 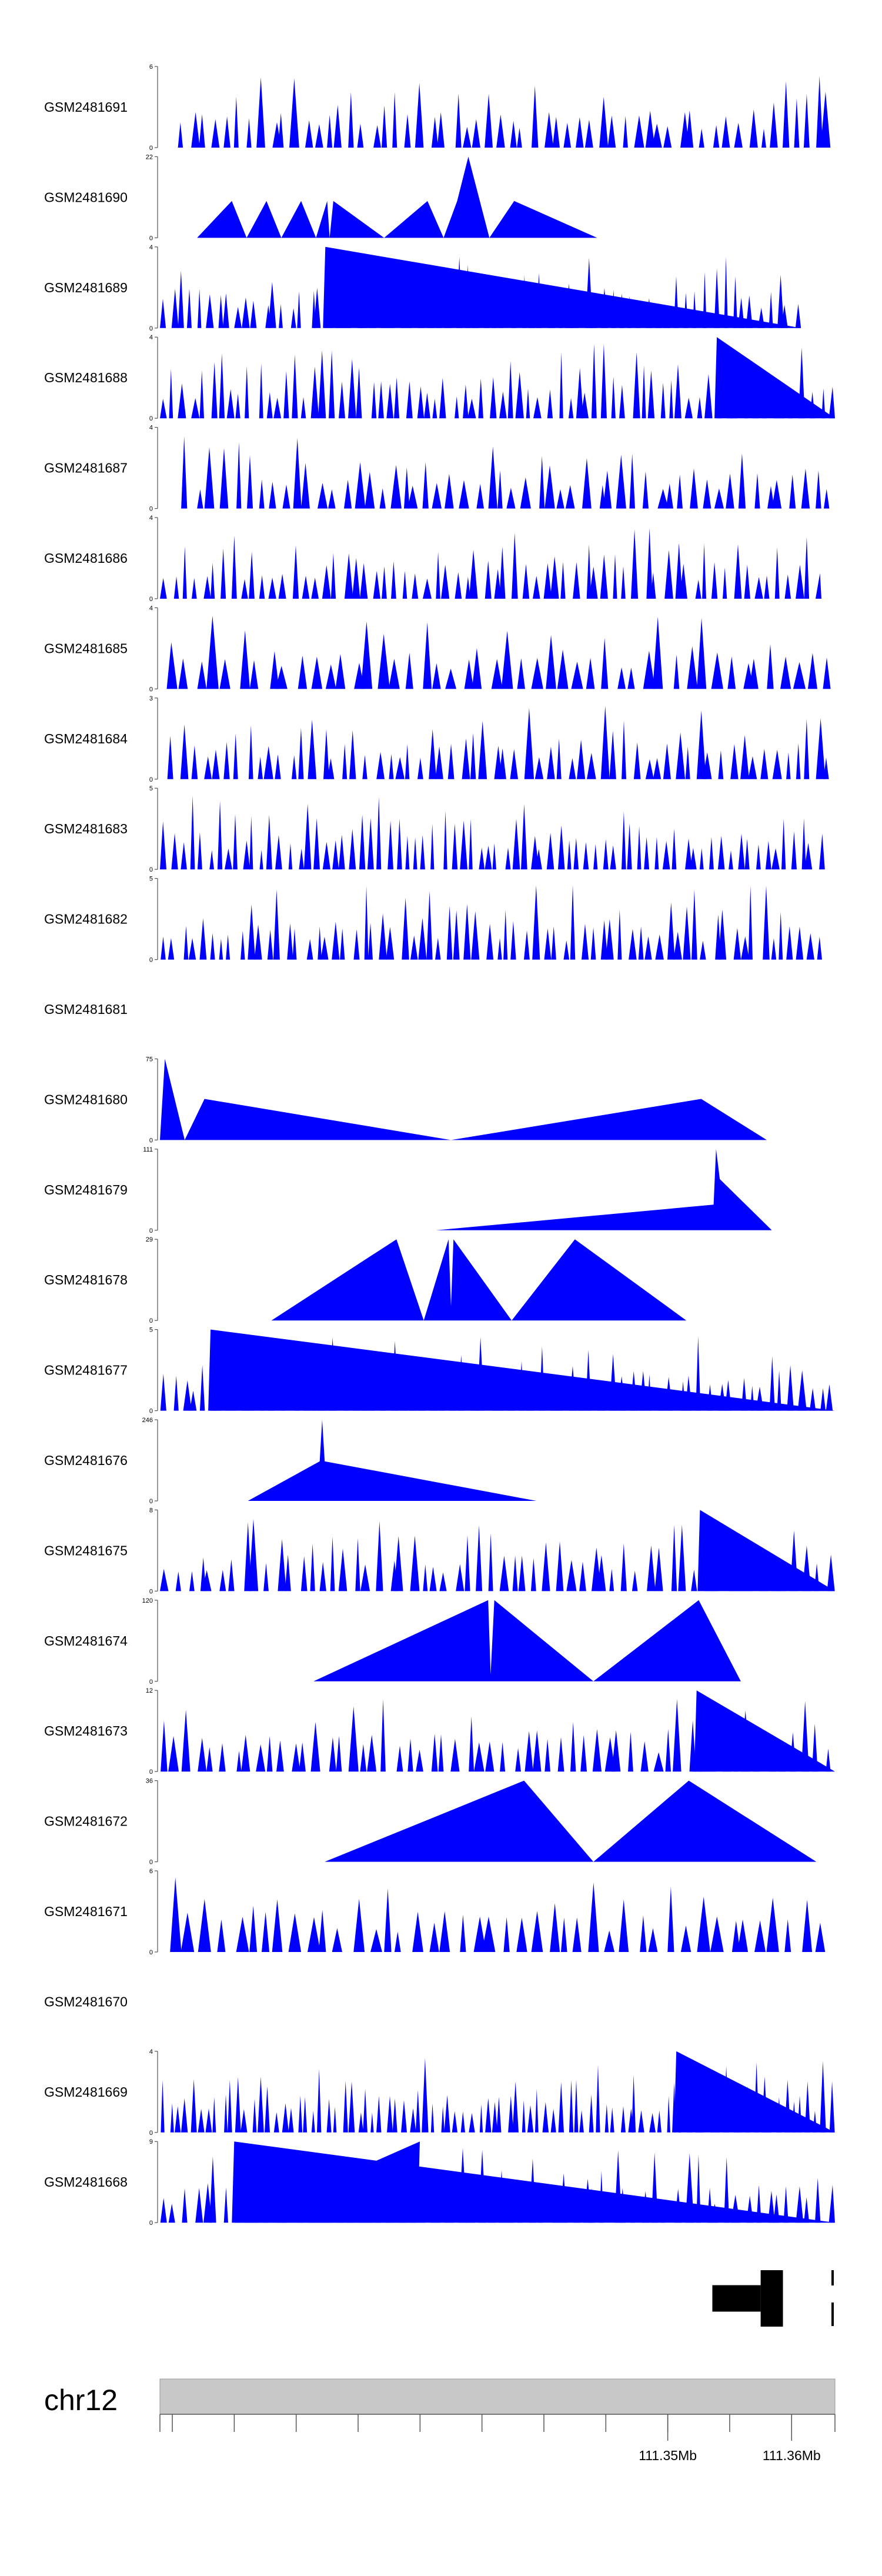 I want to click on track-label: GSM2481687, so click(x=86, y=468).